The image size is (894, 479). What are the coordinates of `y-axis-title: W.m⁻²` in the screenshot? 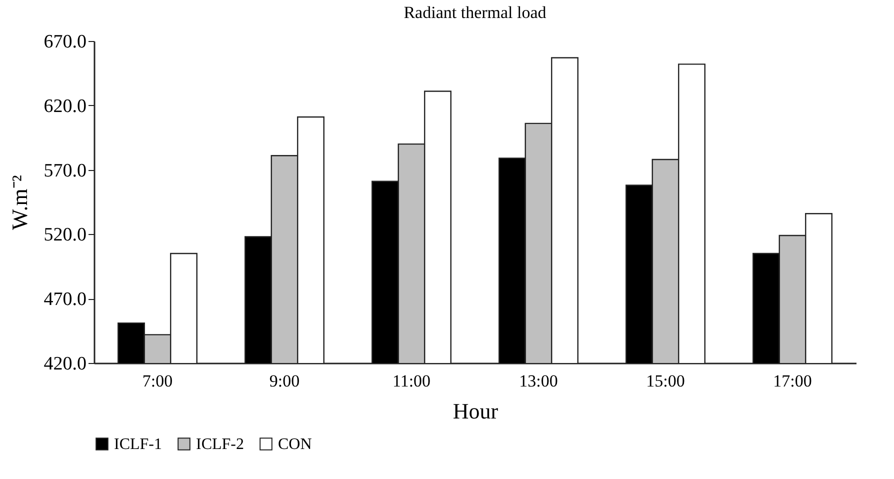 It's located at (19, 202).